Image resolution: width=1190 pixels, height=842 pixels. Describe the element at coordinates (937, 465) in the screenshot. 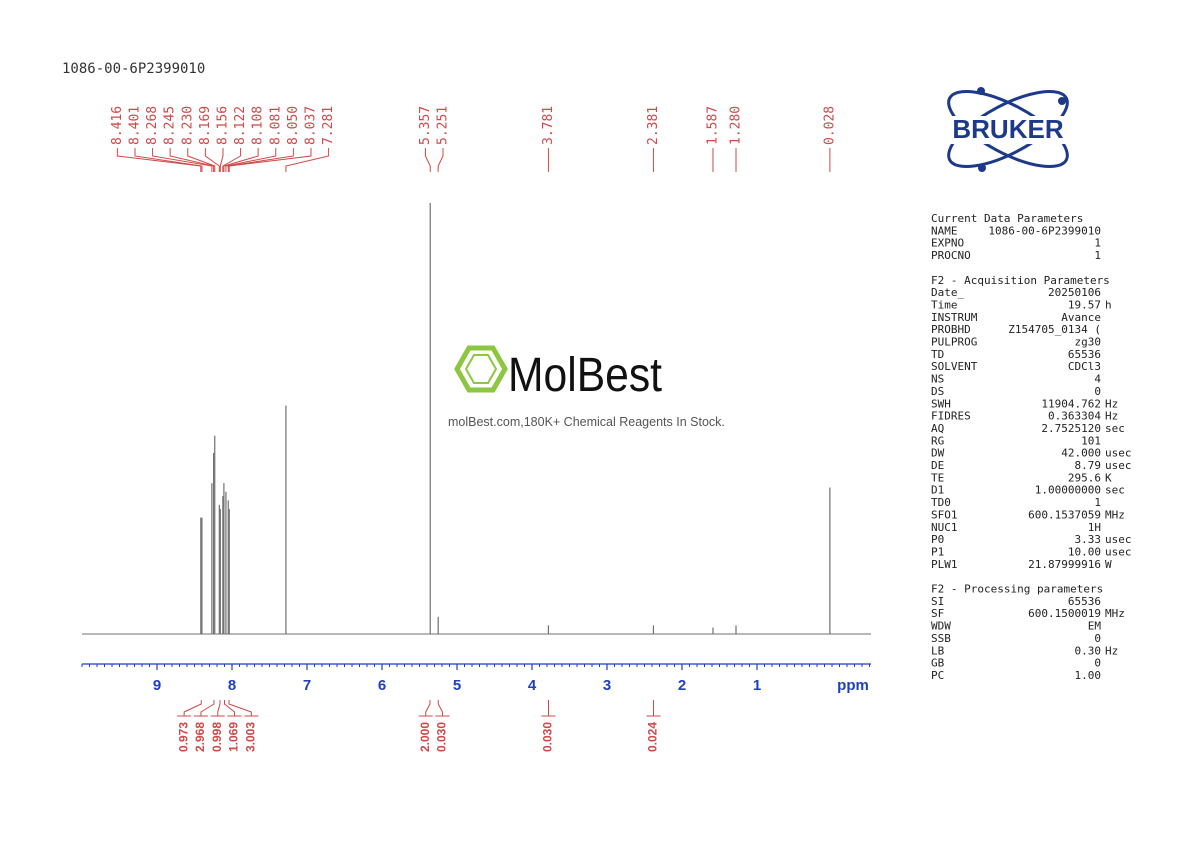

I see `param-name: DE` at that location.